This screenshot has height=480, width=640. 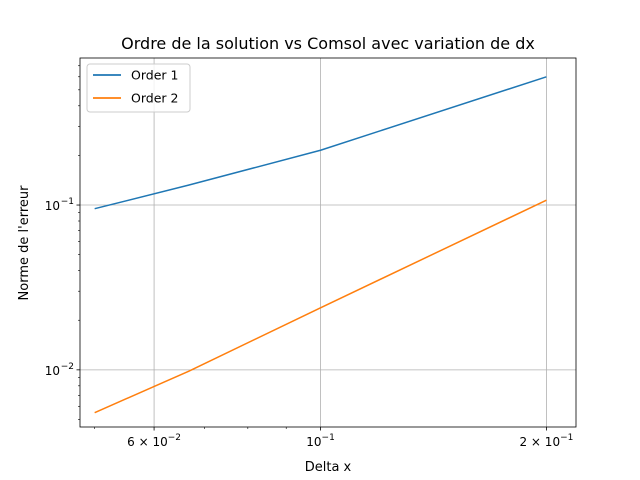 I want to click on x-tick-label: 6 × 10⁻², so click(x=154, y=441).